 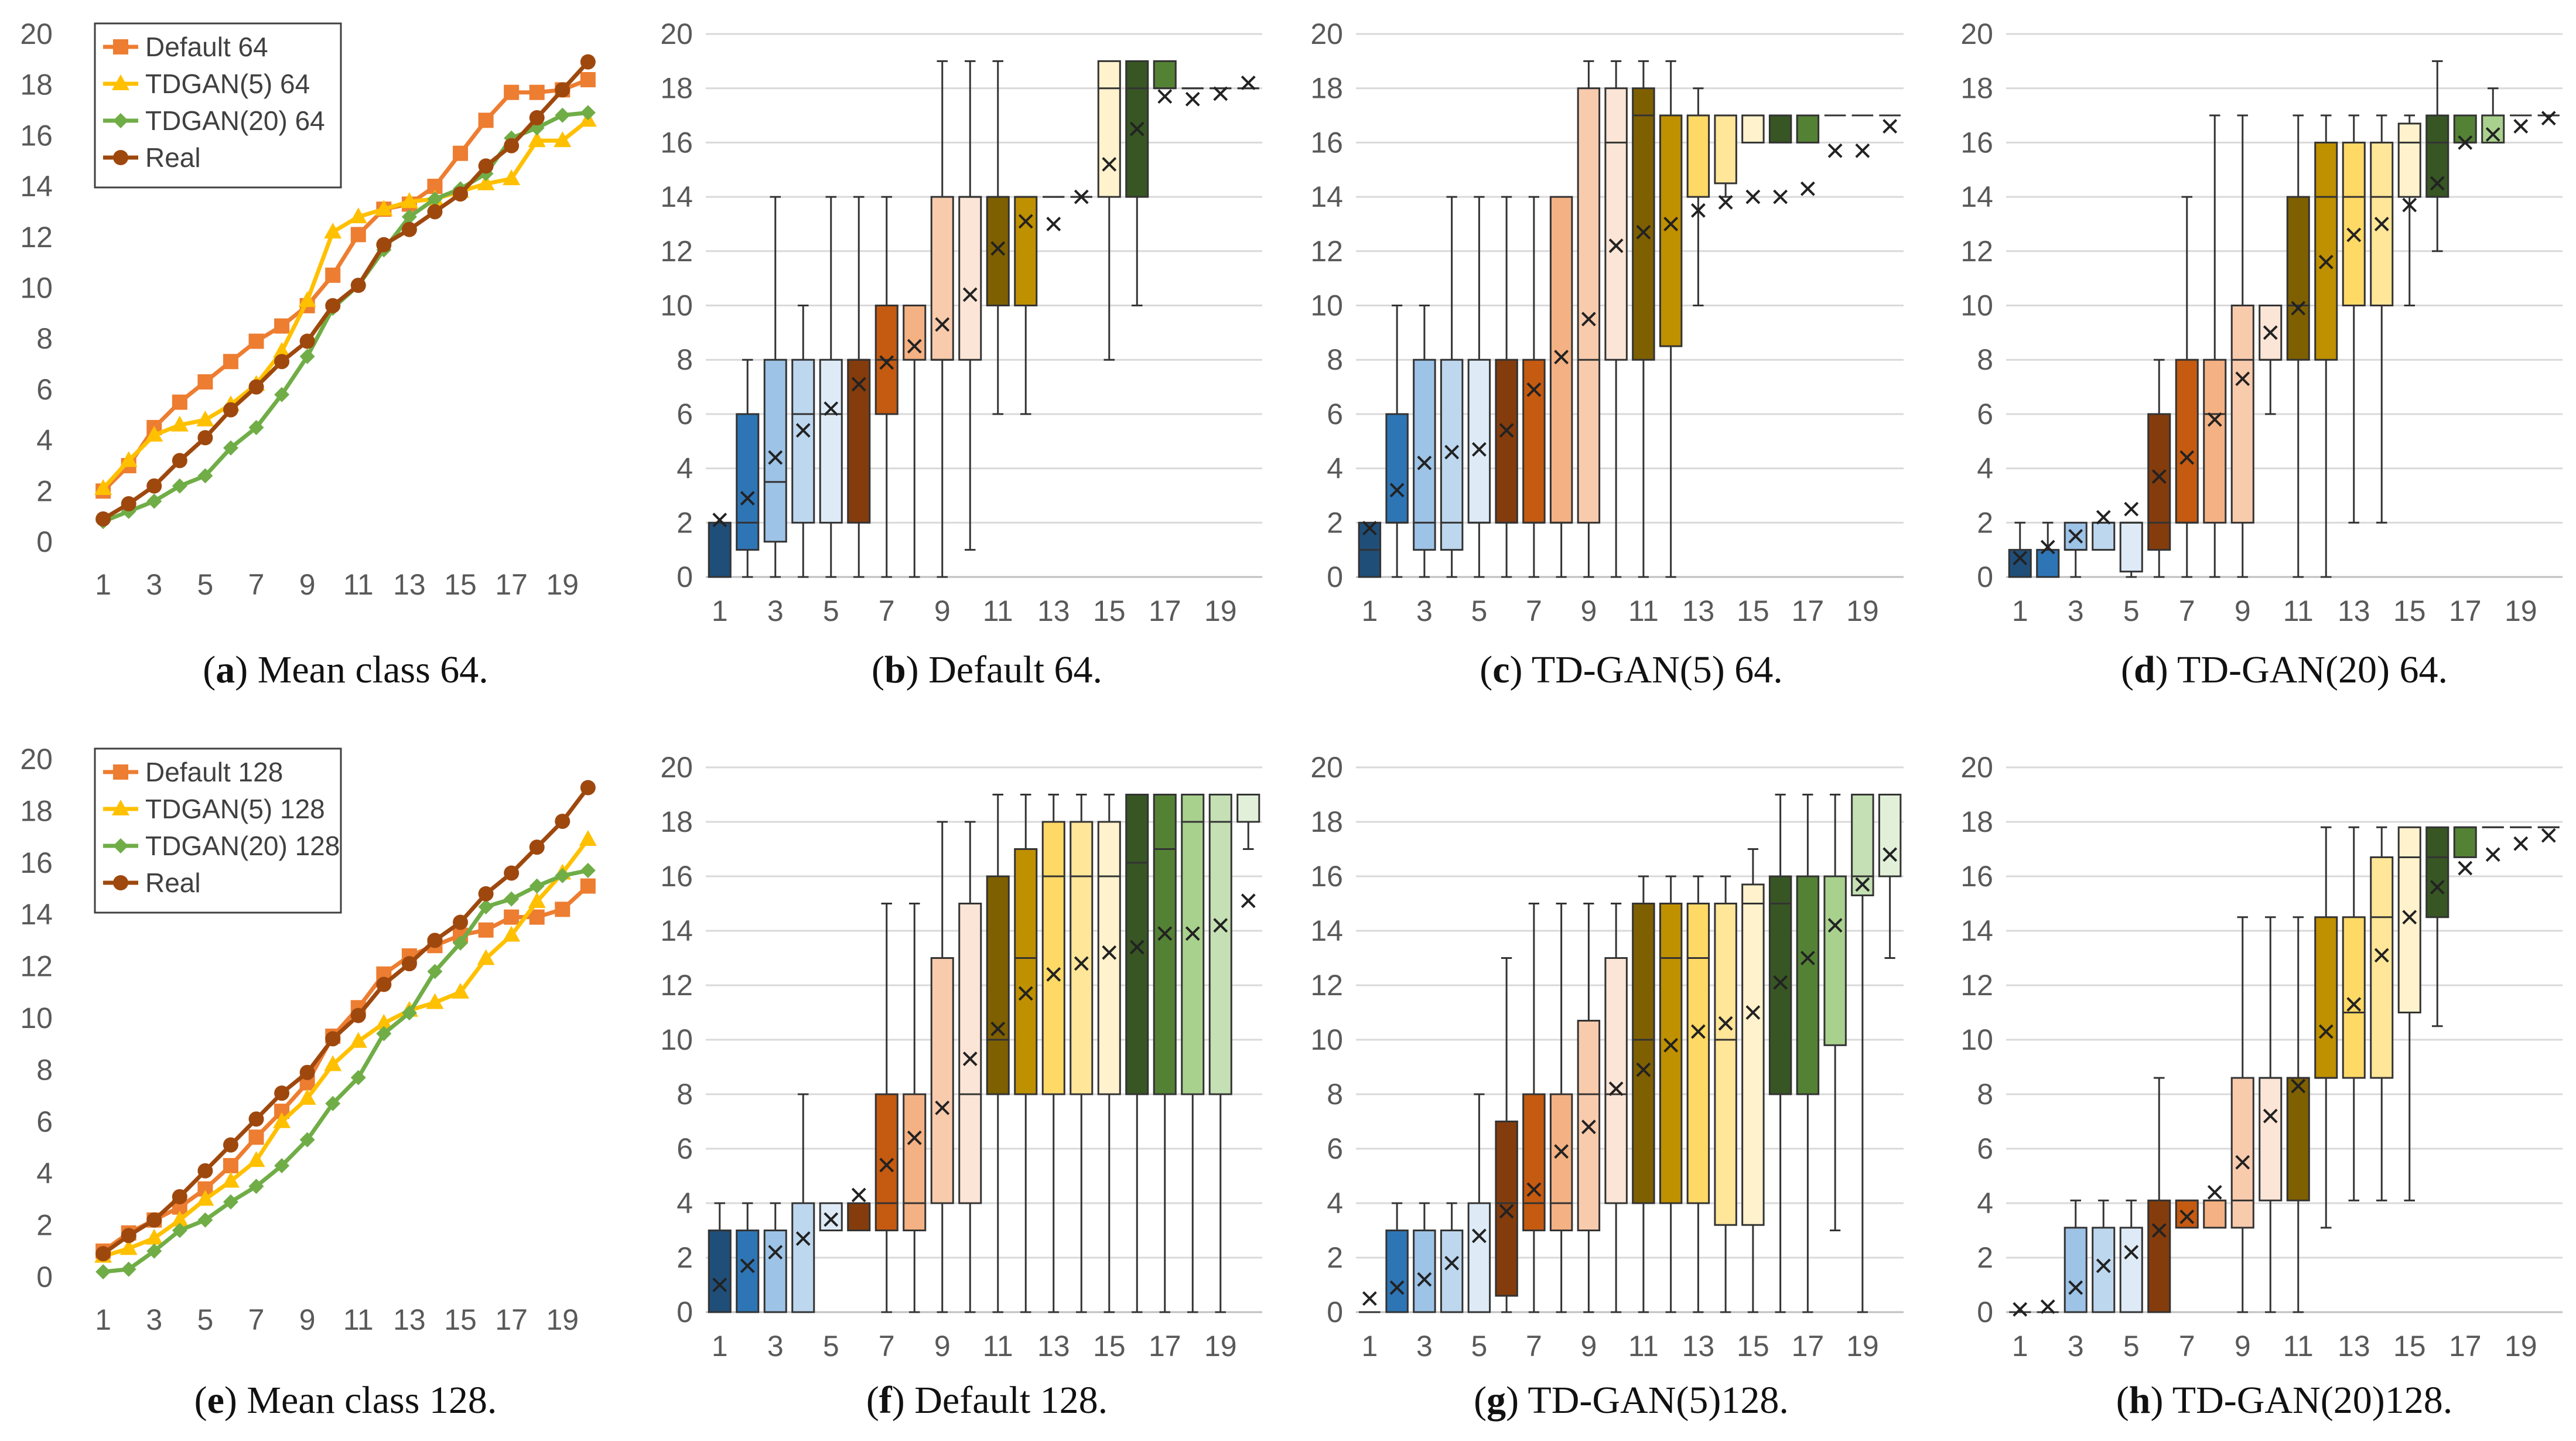 I want to click on x-tick-label: 13, so click(x=1699, y=611).